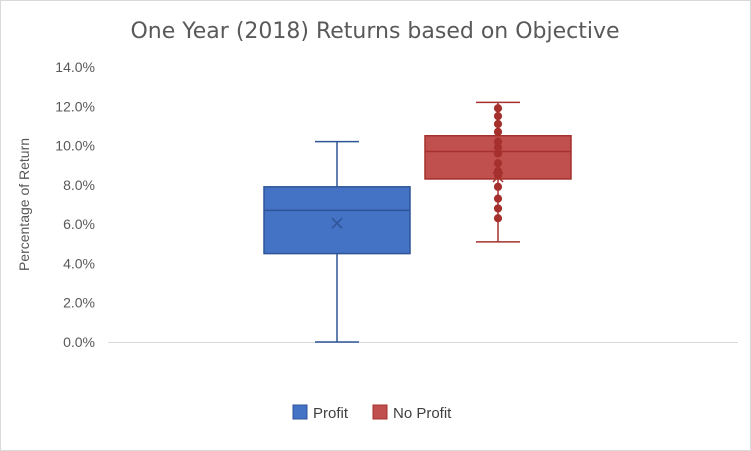 This screenshot has width=751, height=451. I want to click on legend-label: No Profit, so click(422, 413).